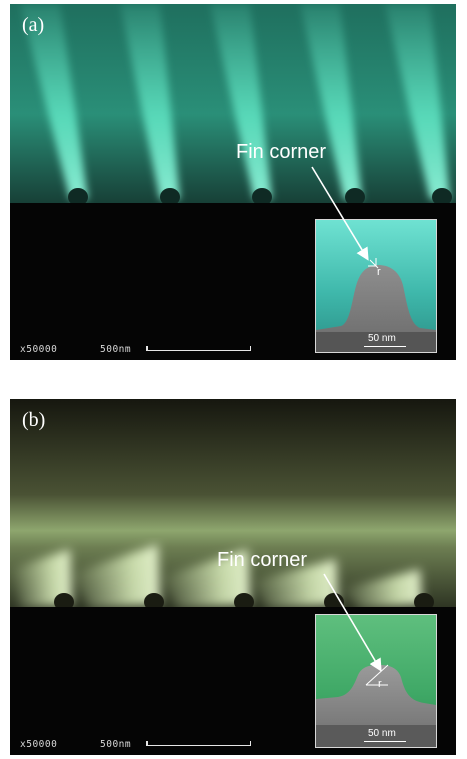 The height and width of the screenshot is (759, 467). What do you see at coordinates (34, 420) in the screenshot?
I see `panel-label: (b)` at bounding box center [34, 420].